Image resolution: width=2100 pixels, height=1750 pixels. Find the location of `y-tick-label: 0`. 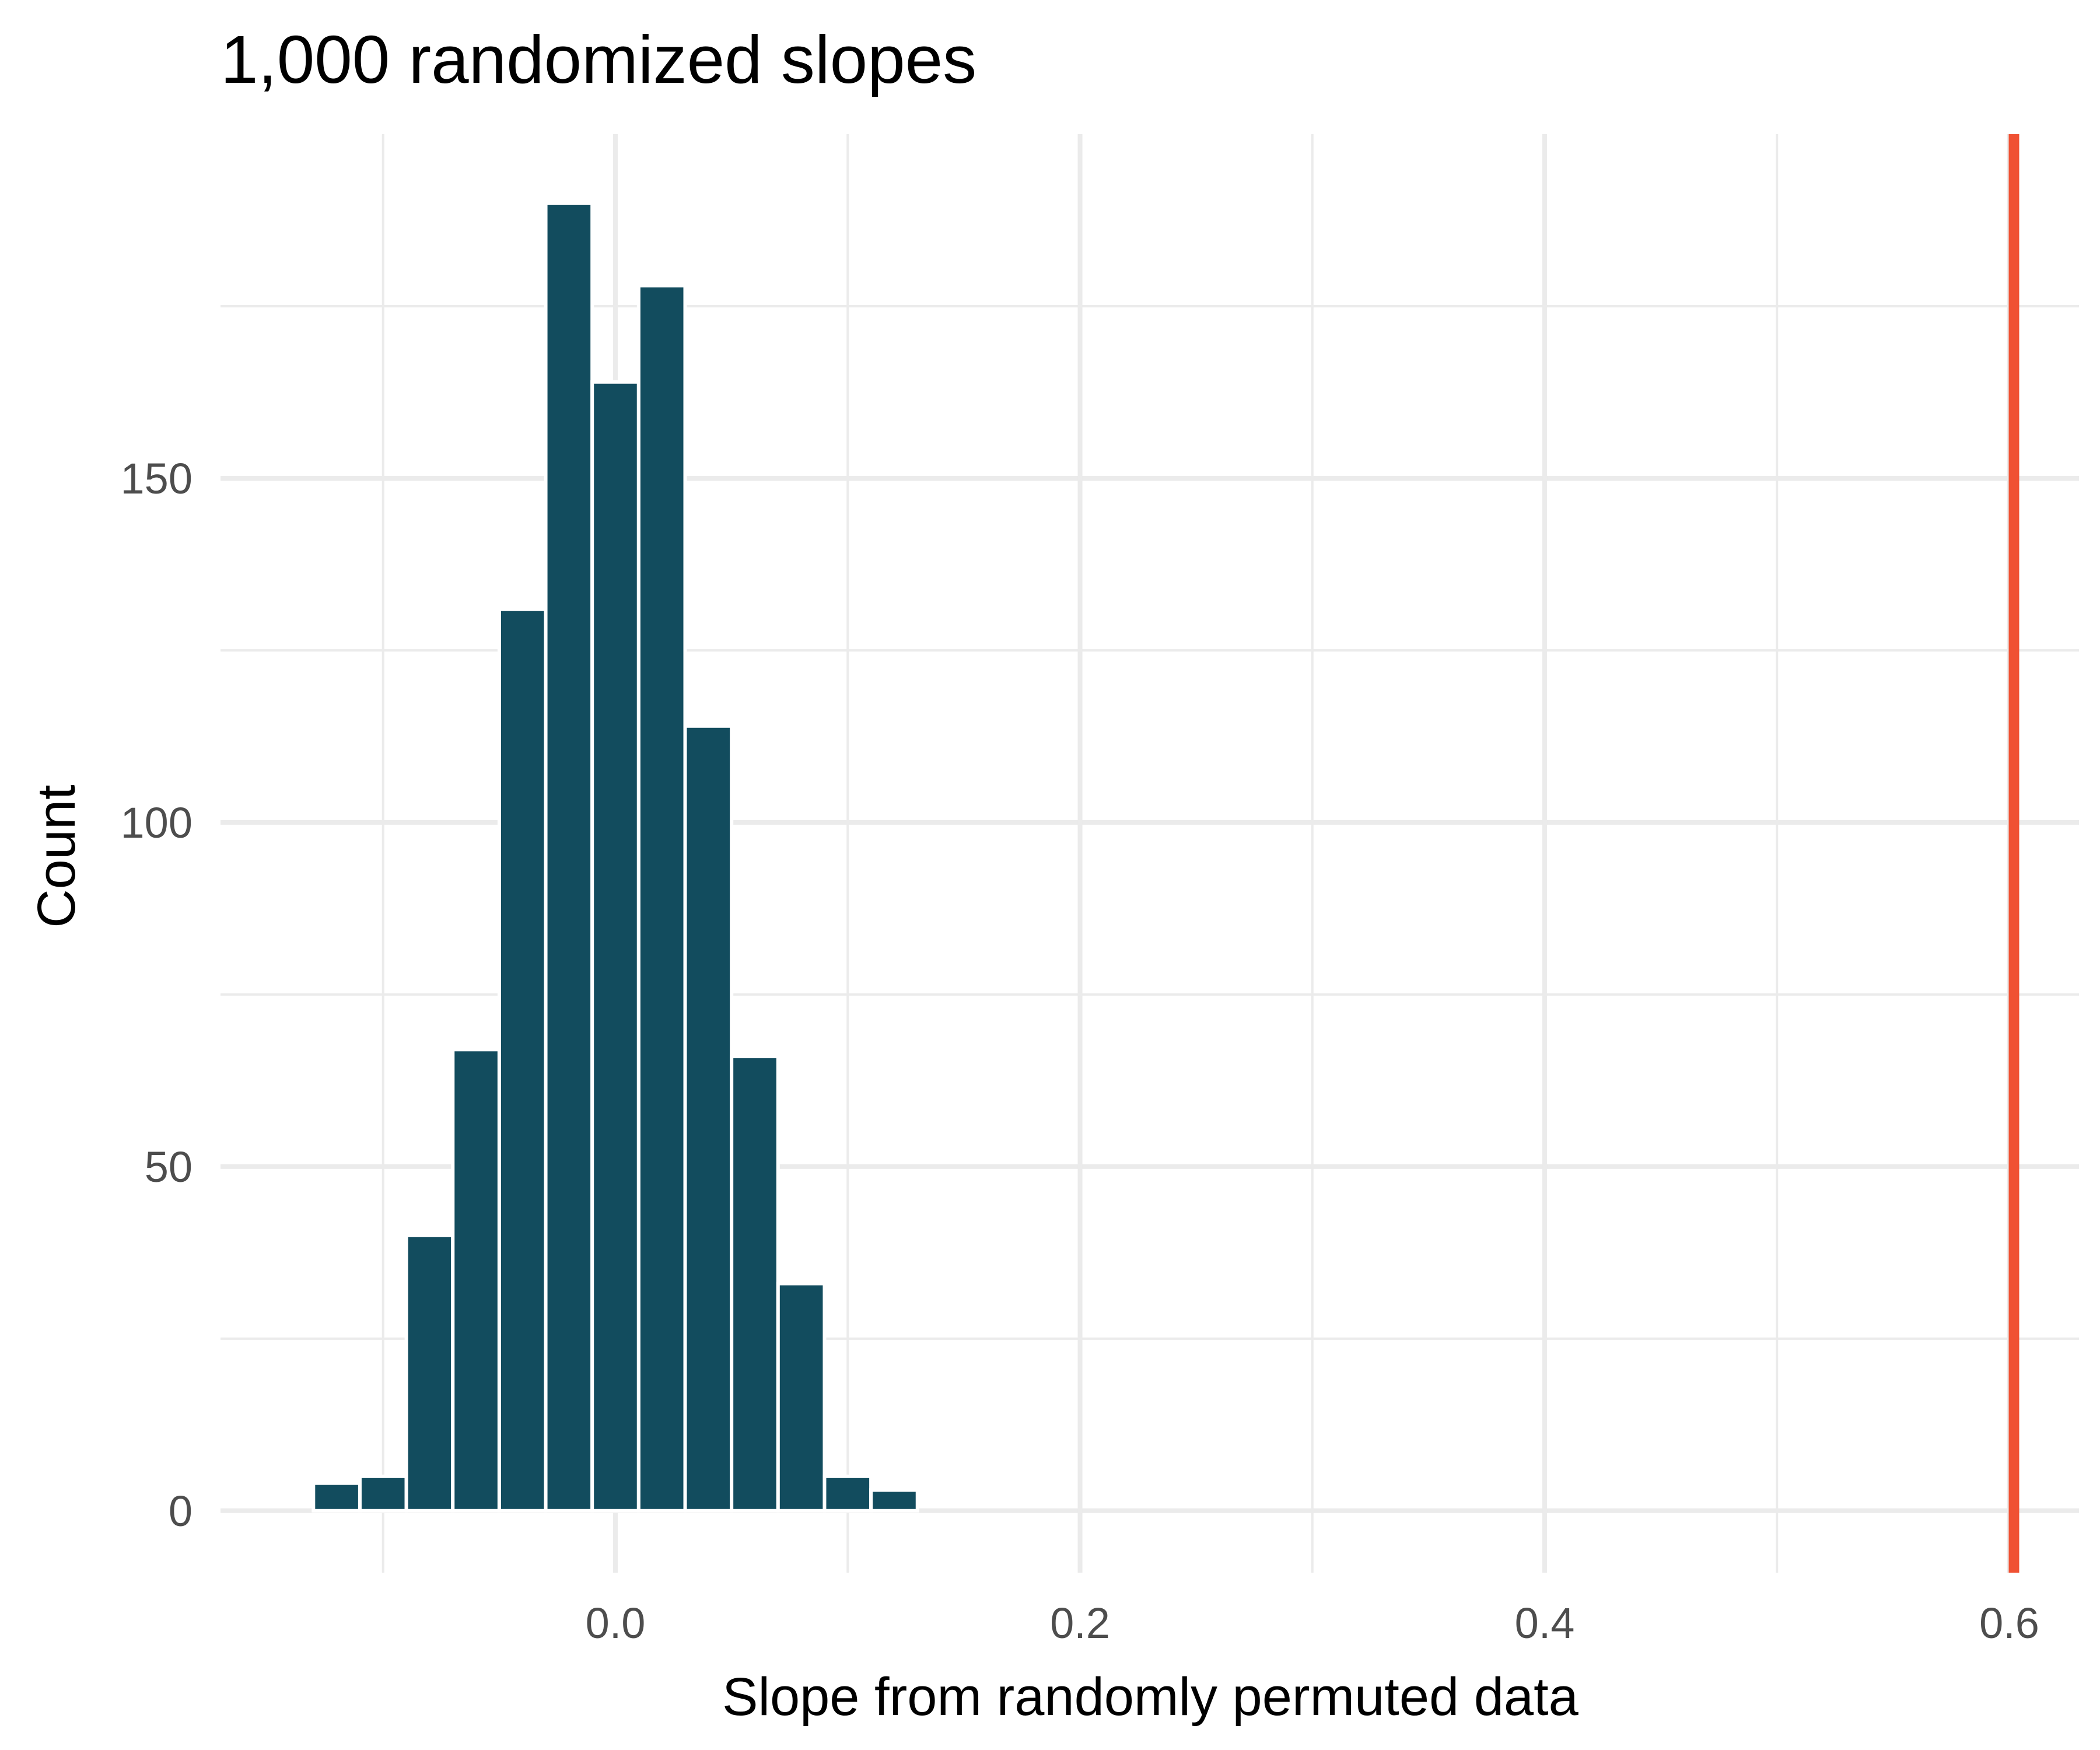

y-tick-label: 0 is located at coordinates (180, 1511).